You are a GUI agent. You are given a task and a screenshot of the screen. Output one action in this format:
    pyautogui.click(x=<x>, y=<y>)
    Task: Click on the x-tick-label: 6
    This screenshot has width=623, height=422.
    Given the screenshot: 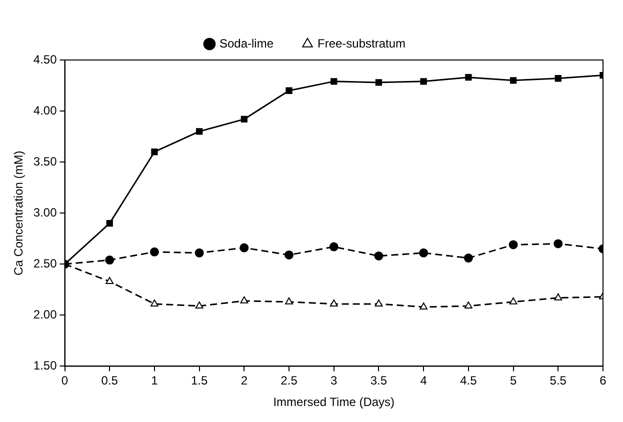 What is the action you would take?
    pyautogui.click(x=603, y=381)
    